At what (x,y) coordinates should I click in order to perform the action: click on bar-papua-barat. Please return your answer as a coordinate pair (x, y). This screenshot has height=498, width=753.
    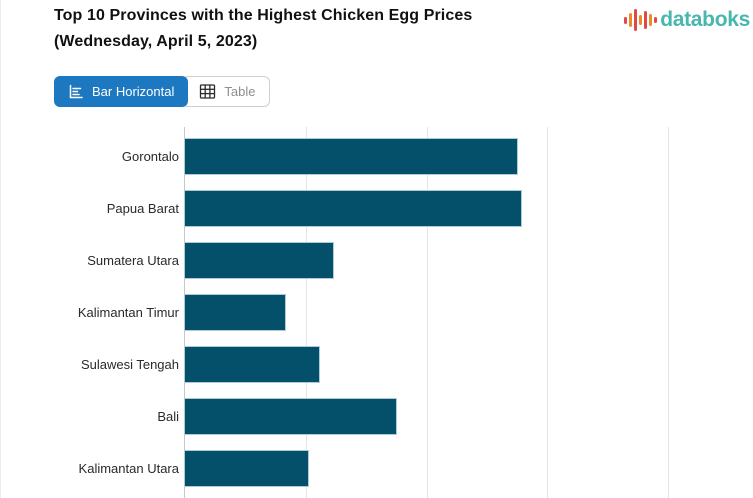
    Looking at the image, I should click on (353, 208).